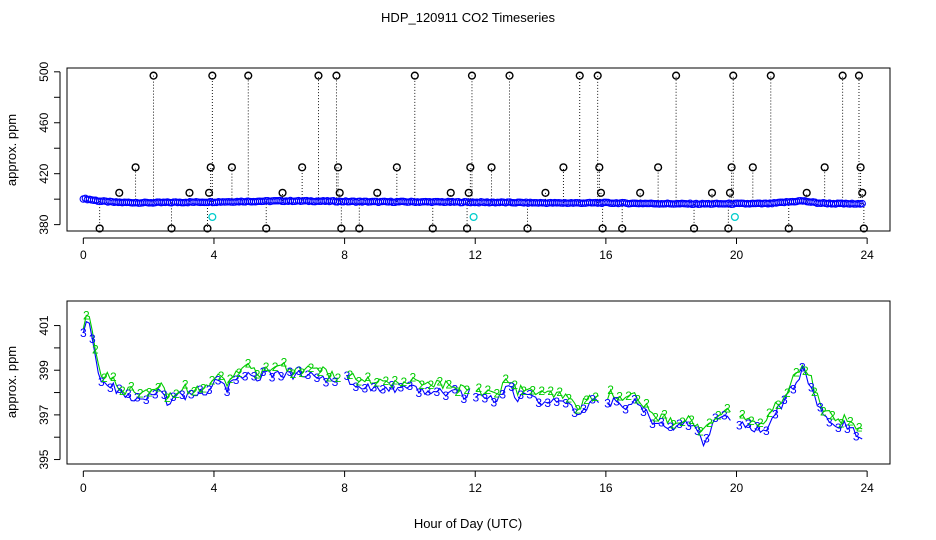  What do you see at coordinates (83, 488) in the screenshot?
I see `bottom-x-tick-label: 0` at bounding box center [83, 488].